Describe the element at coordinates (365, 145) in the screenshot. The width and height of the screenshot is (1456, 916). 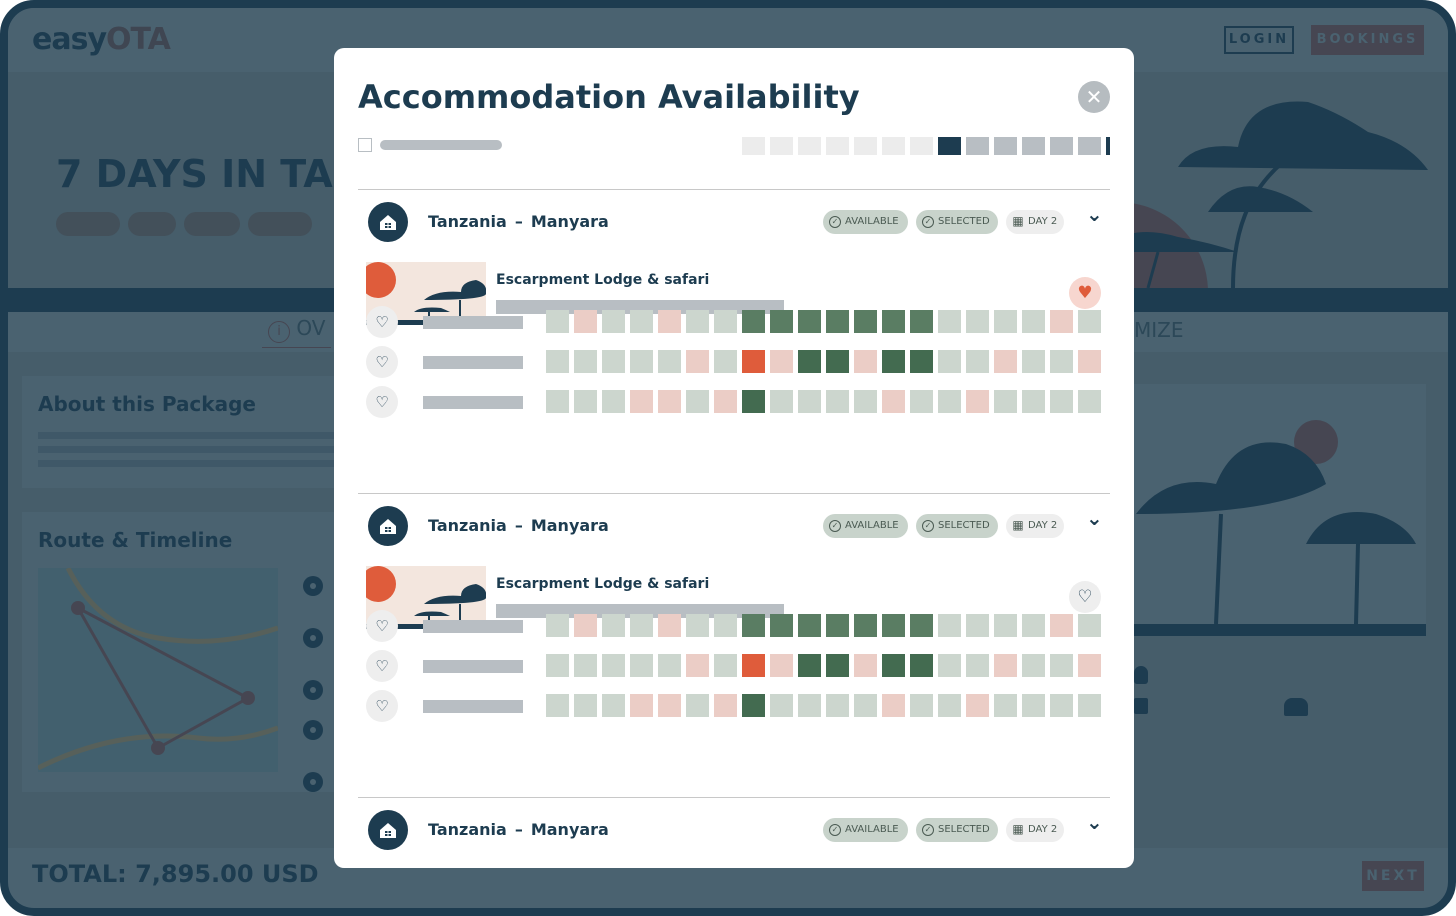
I see `select-all-checkbox` at that location.